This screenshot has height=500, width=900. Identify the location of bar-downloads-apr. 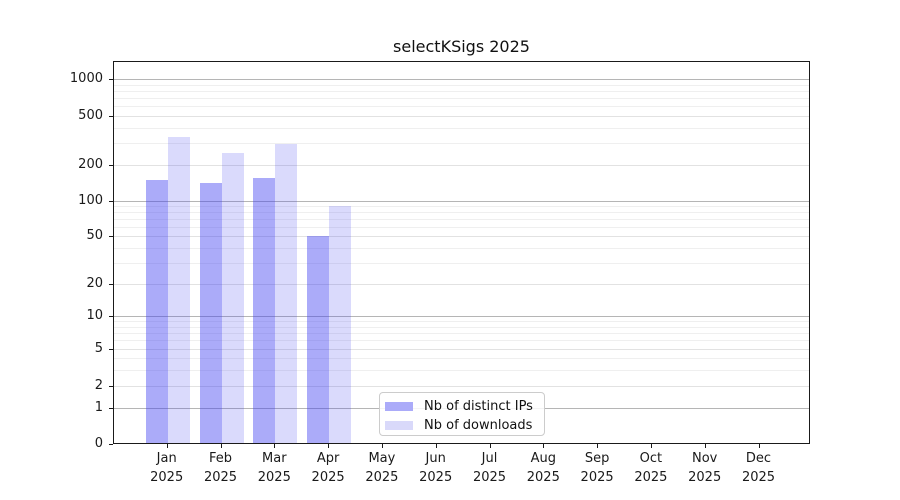
(340, 324).